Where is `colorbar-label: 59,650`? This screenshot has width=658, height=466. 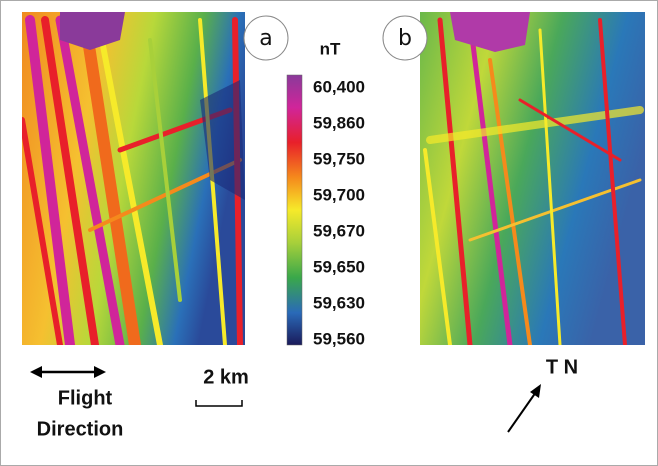 colorbar-label: 59,650 is located at coordinates (339, 266).